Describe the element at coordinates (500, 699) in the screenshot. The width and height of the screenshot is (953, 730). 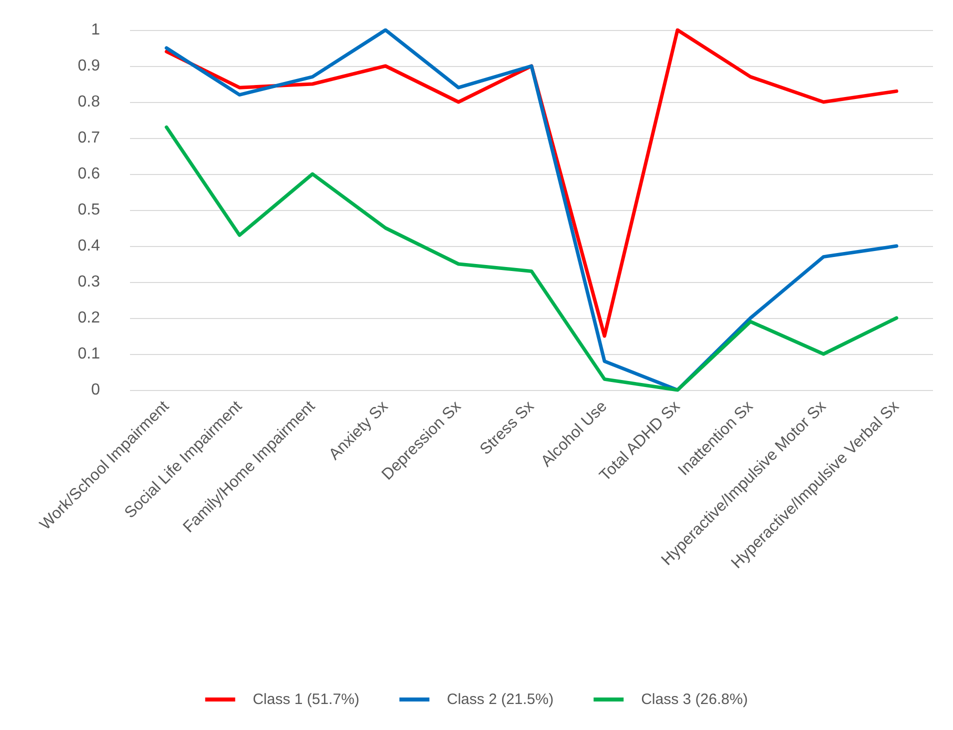
I see `legend-label: Class 2 (21.5%)` at that location.